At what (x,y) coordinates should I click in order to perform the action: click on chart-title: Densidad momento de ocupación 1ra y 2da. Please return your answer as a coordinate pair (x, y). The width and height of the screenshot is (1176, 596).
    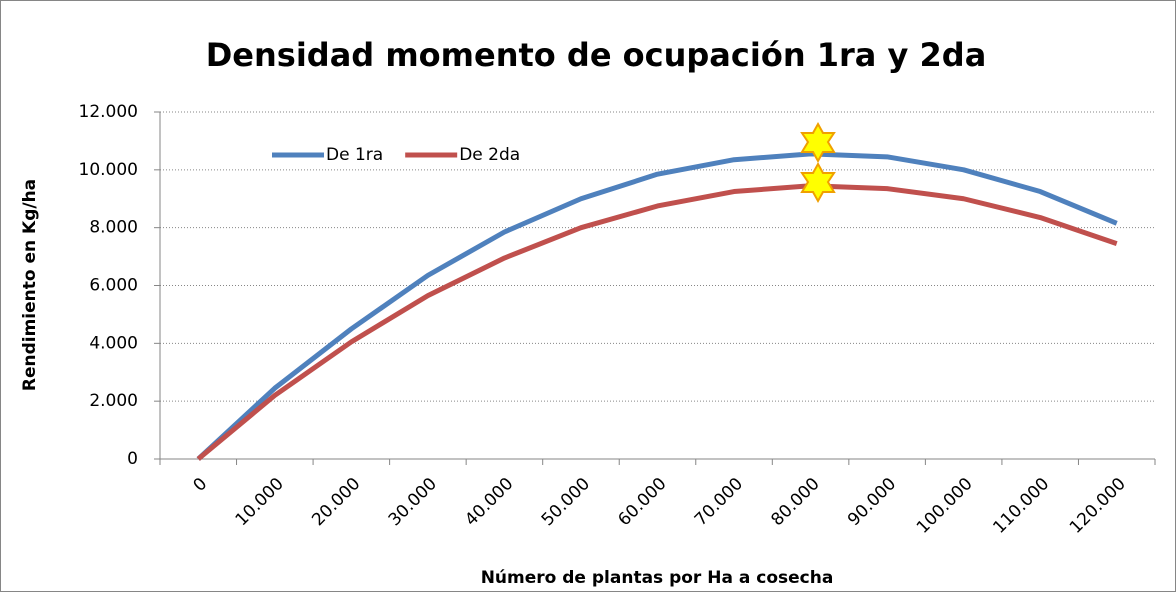
    Looking at the image, I should click on (596, 55).